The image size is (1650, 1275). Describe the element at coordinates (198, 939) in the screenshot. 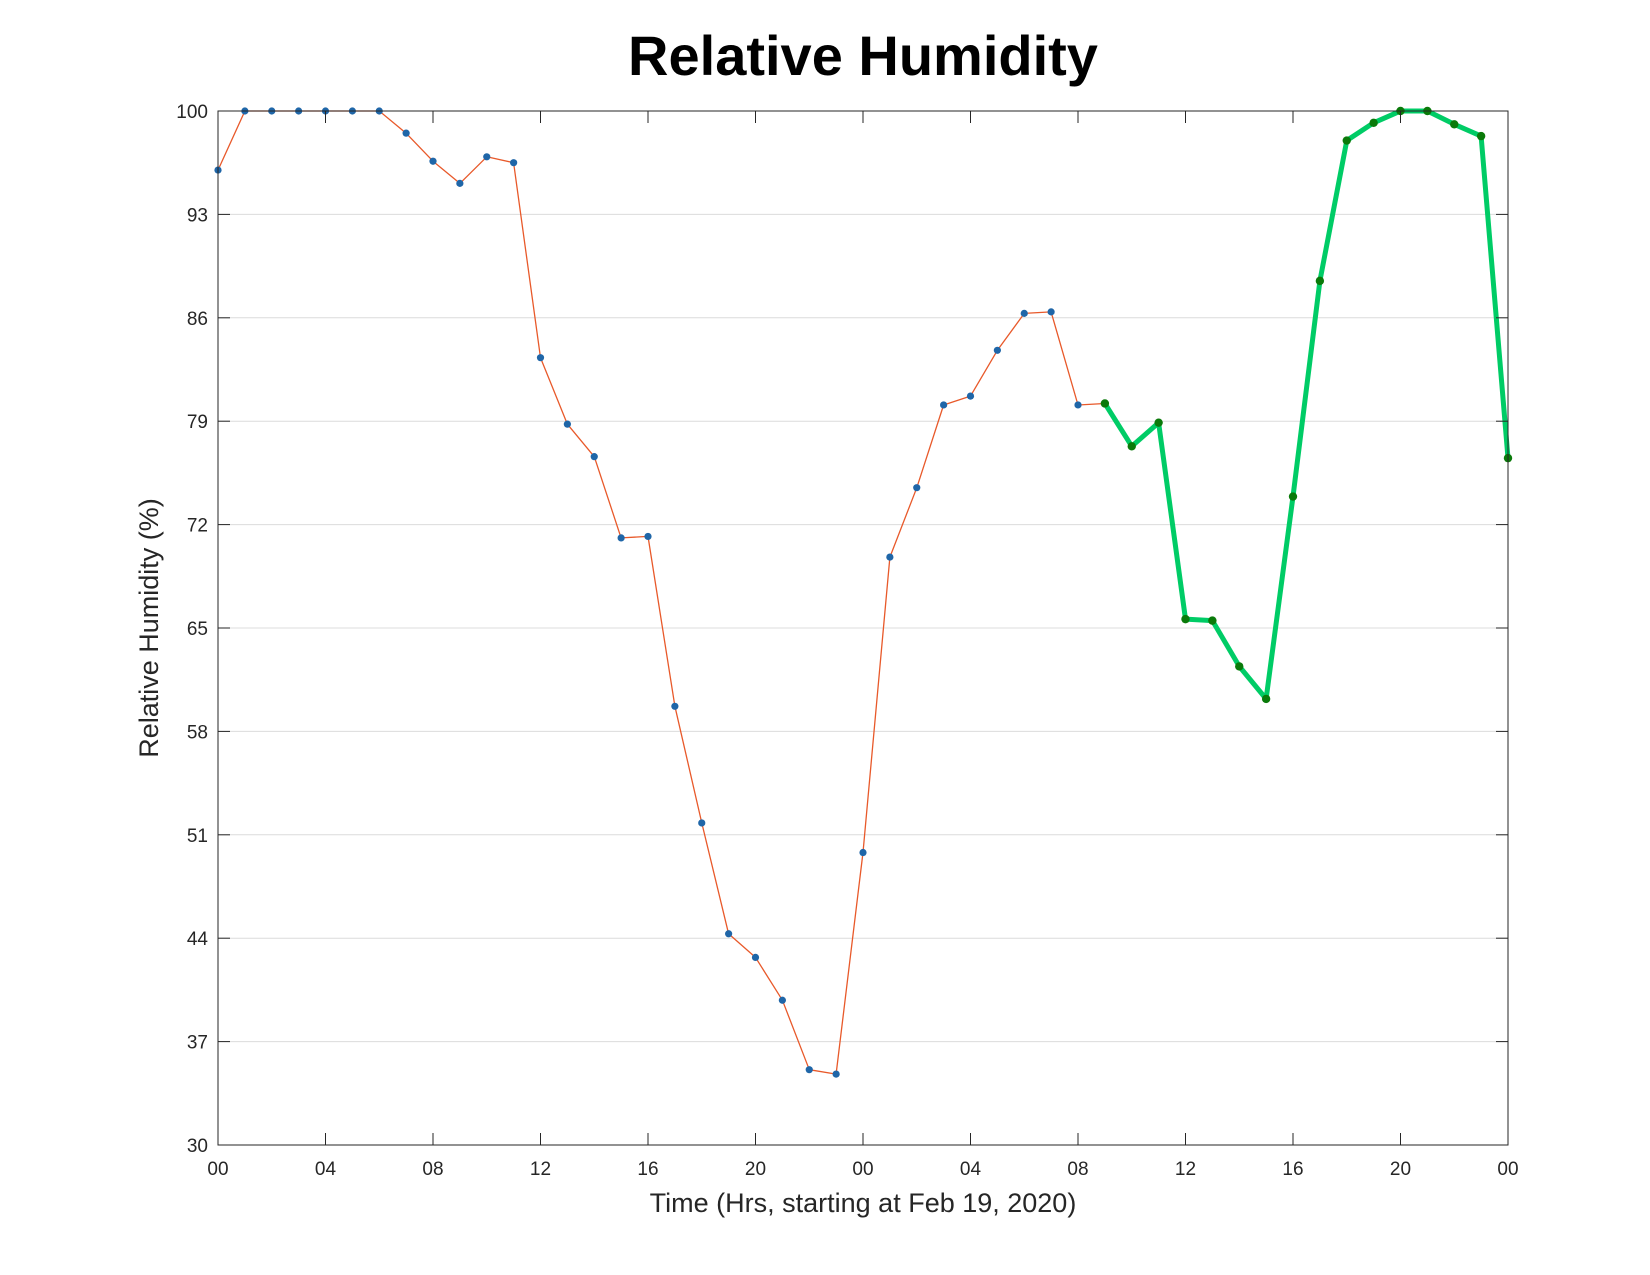

I see `y-tick-label: 44` at that location.